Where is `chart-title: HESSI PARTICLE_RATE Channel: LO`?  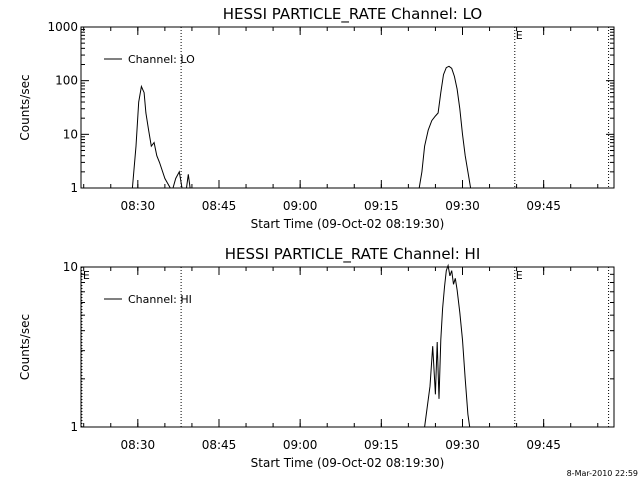 chart-title: HESSI PARTICLE_RATE Channel: LO is located at coordinates (352, 14).